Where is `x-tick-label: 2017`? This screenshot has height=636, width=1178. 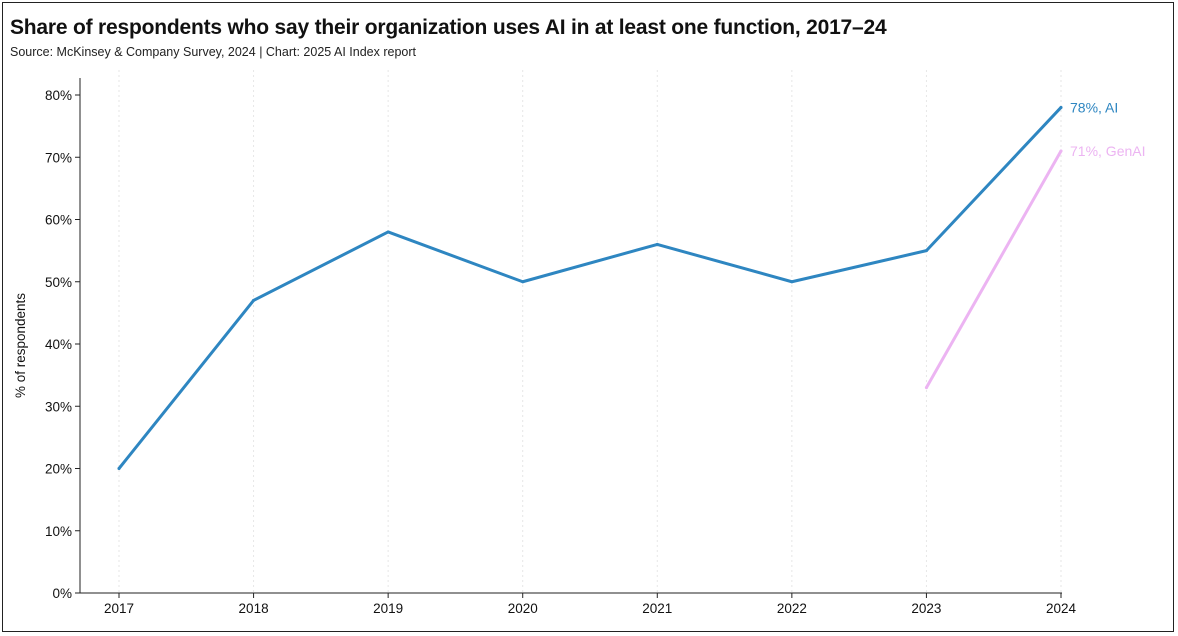 x-tick-label: 2017 is located at coordinates (119, 608).